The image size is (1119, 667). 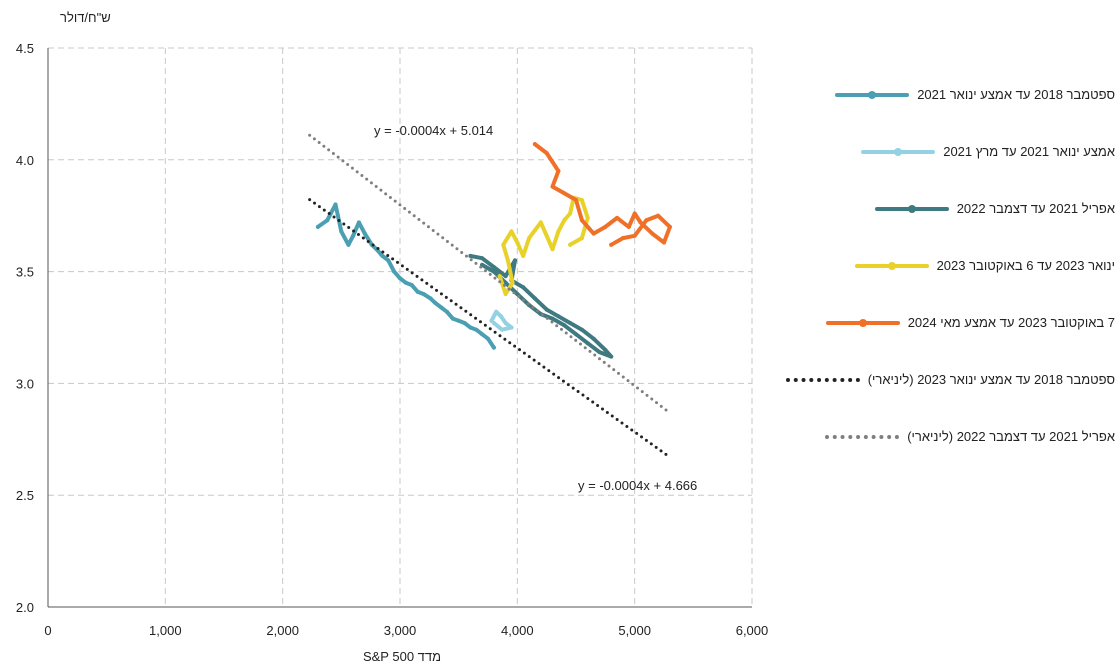 I want to click on y-tick-label: 4.5, so click(x=25, y=48).